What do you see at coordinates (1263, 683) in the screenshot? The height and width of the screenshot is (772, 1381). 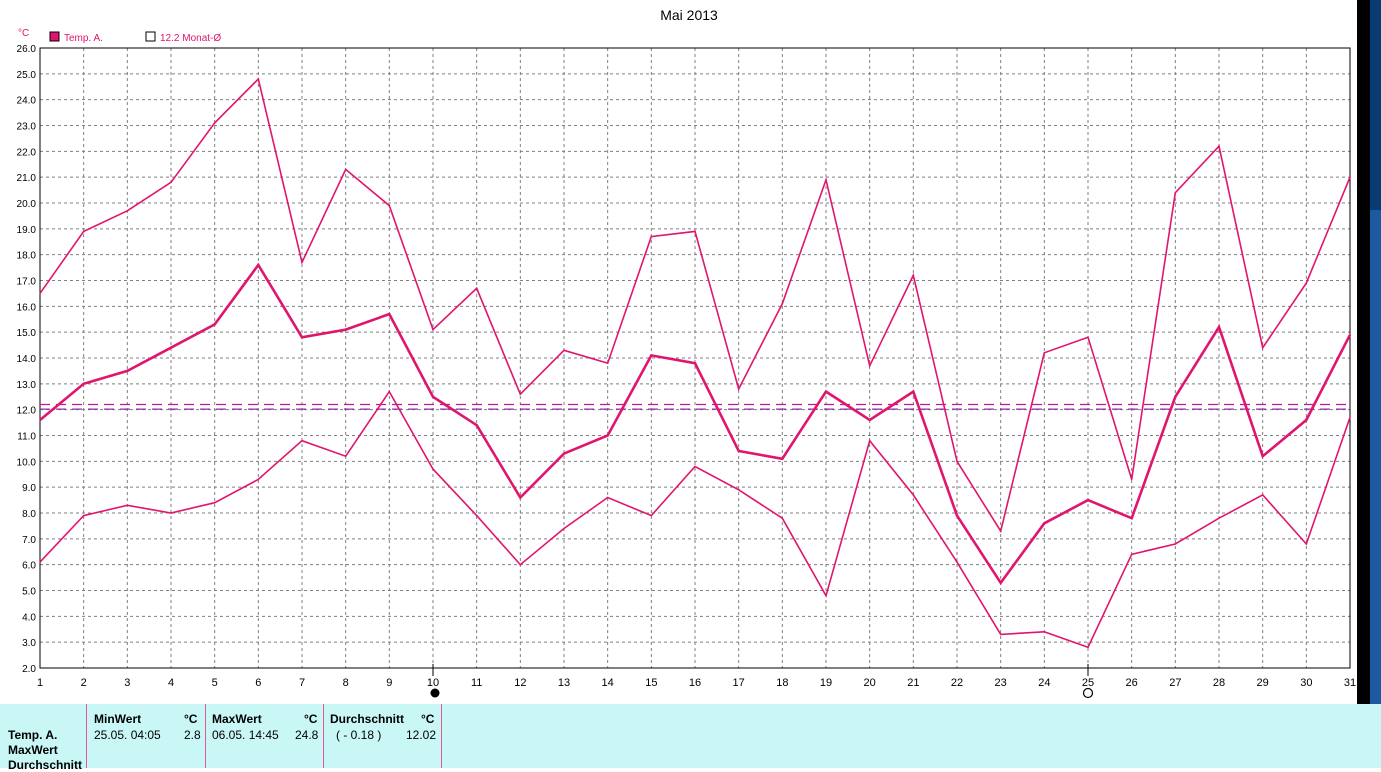 I see `x-tick-label: 29` at bounding box center [1263, 683].